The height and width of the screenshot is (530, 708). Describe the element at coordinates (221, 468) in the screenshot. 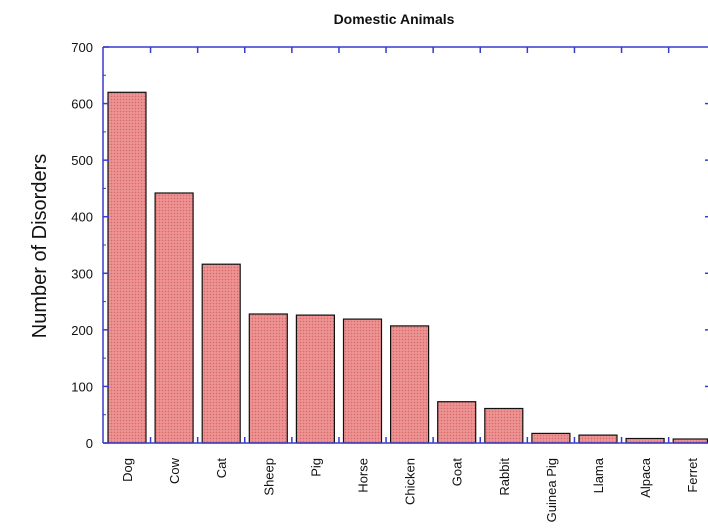

I see `x-category-label-cat: Cat` at that location.